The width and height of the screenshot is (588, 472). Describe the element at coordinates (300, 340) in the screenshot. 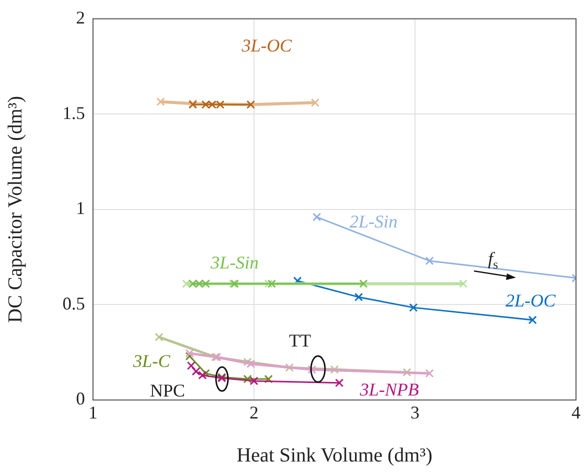

I see `annotation: TT` at that location.